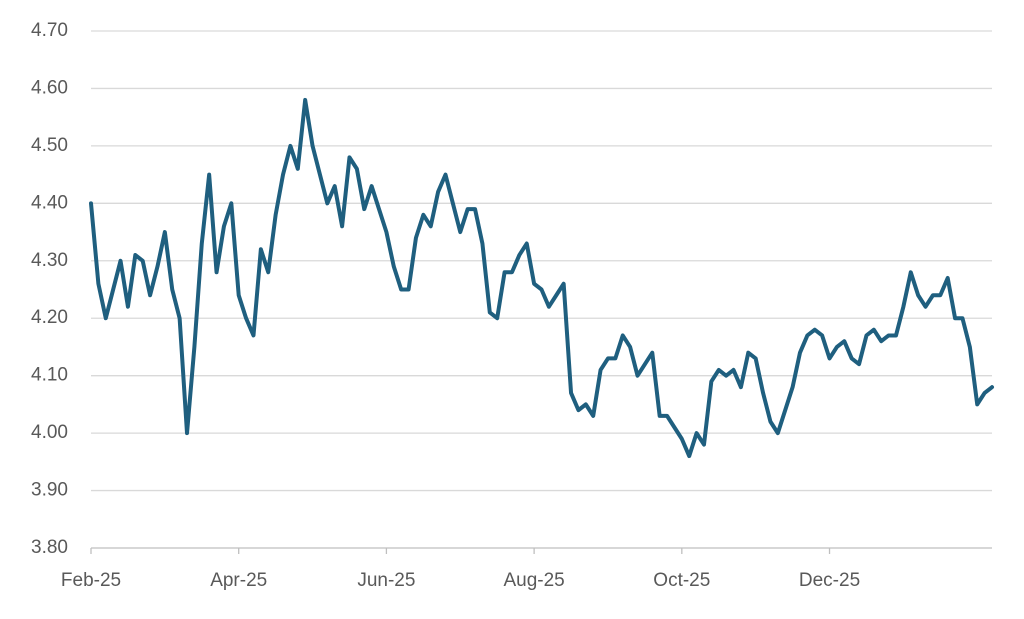 This screenshot has height=619, width=1024. I want to click on y-tick-label: 4.00, so click(49, 432).